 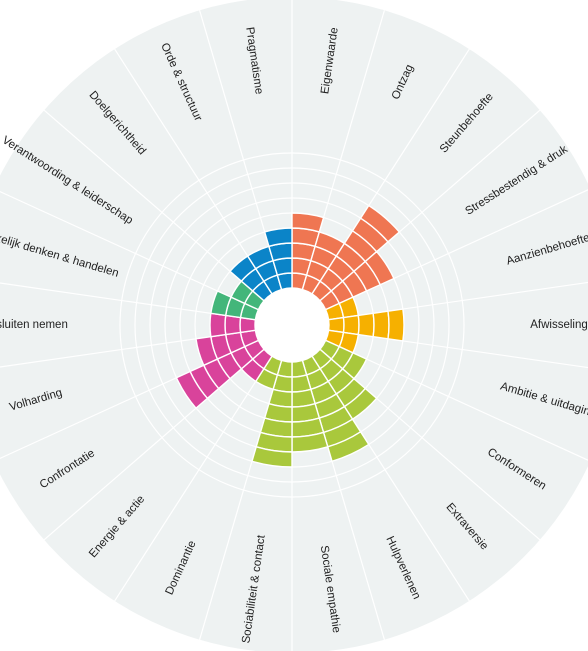 What do you see at coordinates (559, 325) in the screenshot?
I see `segment-label: Afwisseling` at bounding box center [559, 325].